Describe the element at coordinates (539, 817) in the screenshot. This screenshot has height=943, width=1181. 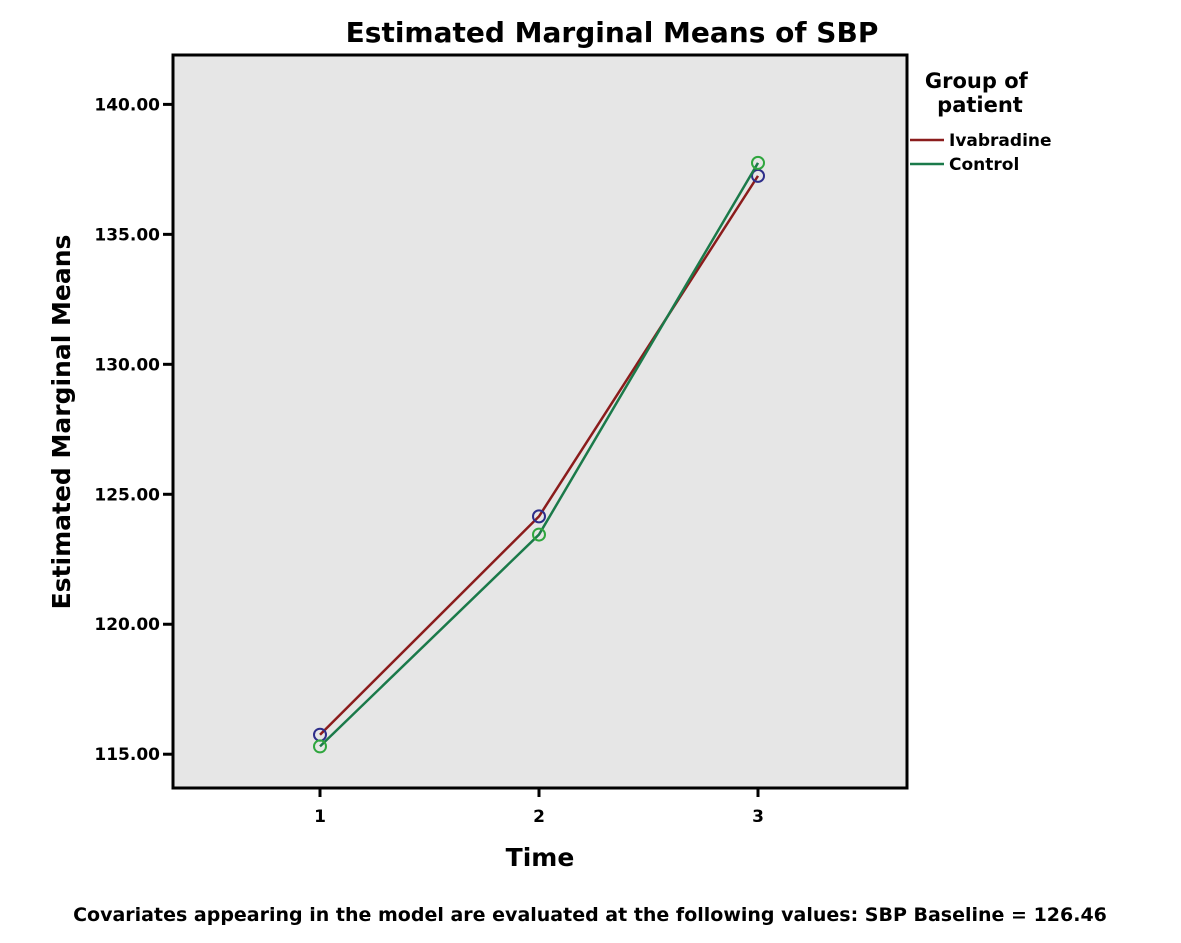
I see `x-tick-label: 2` at that location.